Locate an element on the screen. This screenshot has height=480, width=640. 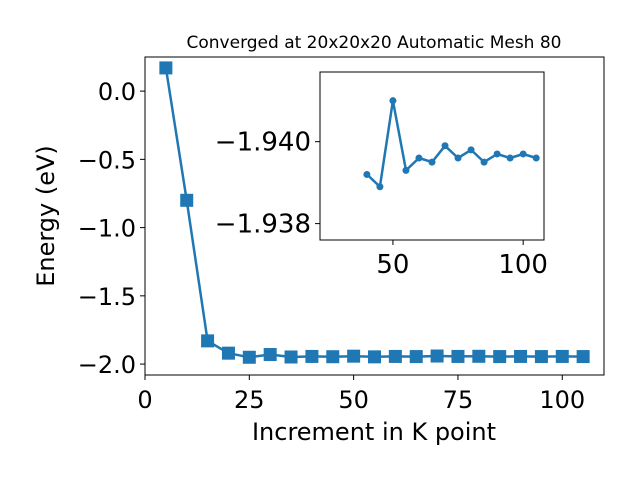
inset-x-tick-label: 50 is located at coordinates (392, 265).